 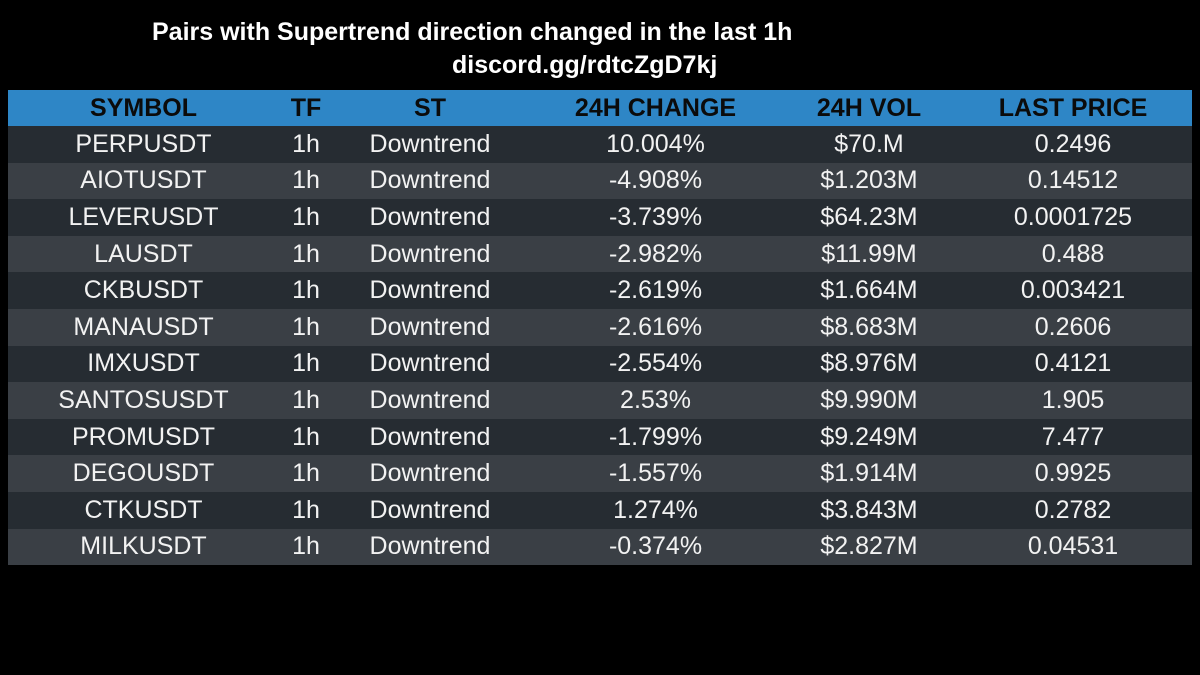 What do you see at coordinates (869, 253) in the screenshot?
I see `cell-vol: $11.99M` at bounding box center [869, 253].